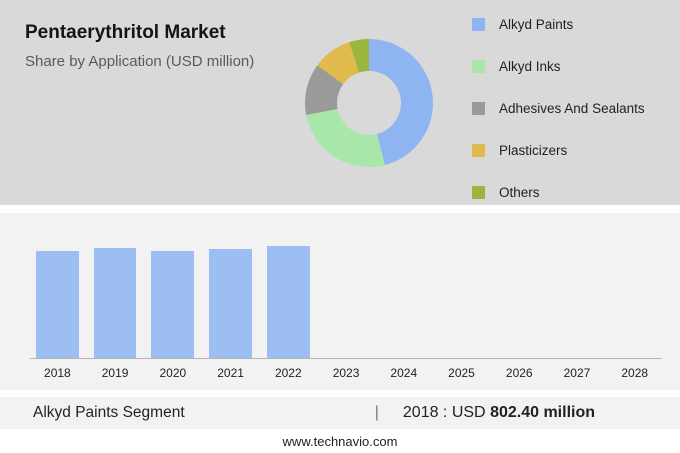  I want to click on legend-label: Alkyd Paints, so click(536, 24).